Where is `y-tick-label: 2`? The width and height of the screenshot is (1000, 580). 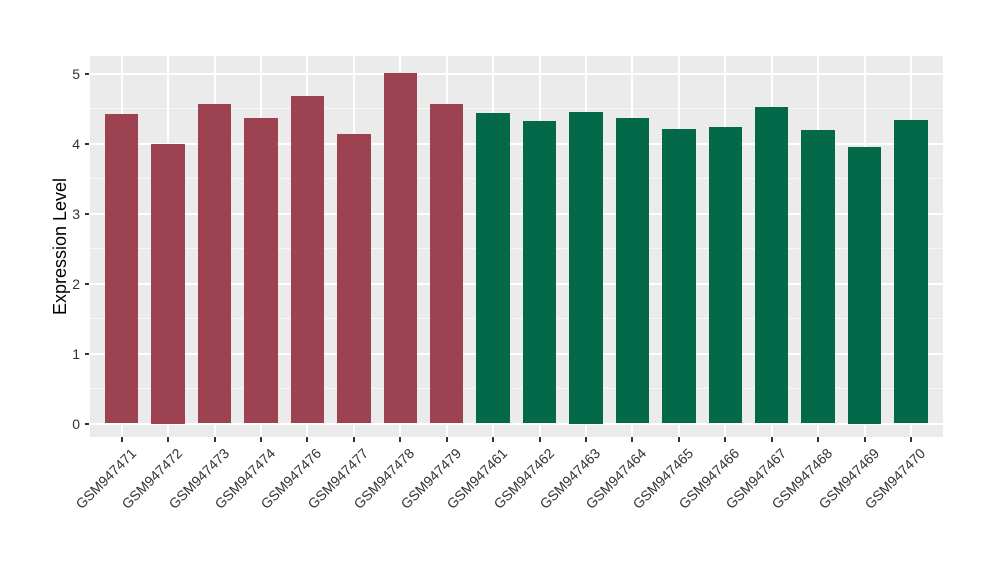 y-tick-label: 2 is located at coordinates (76, 283).